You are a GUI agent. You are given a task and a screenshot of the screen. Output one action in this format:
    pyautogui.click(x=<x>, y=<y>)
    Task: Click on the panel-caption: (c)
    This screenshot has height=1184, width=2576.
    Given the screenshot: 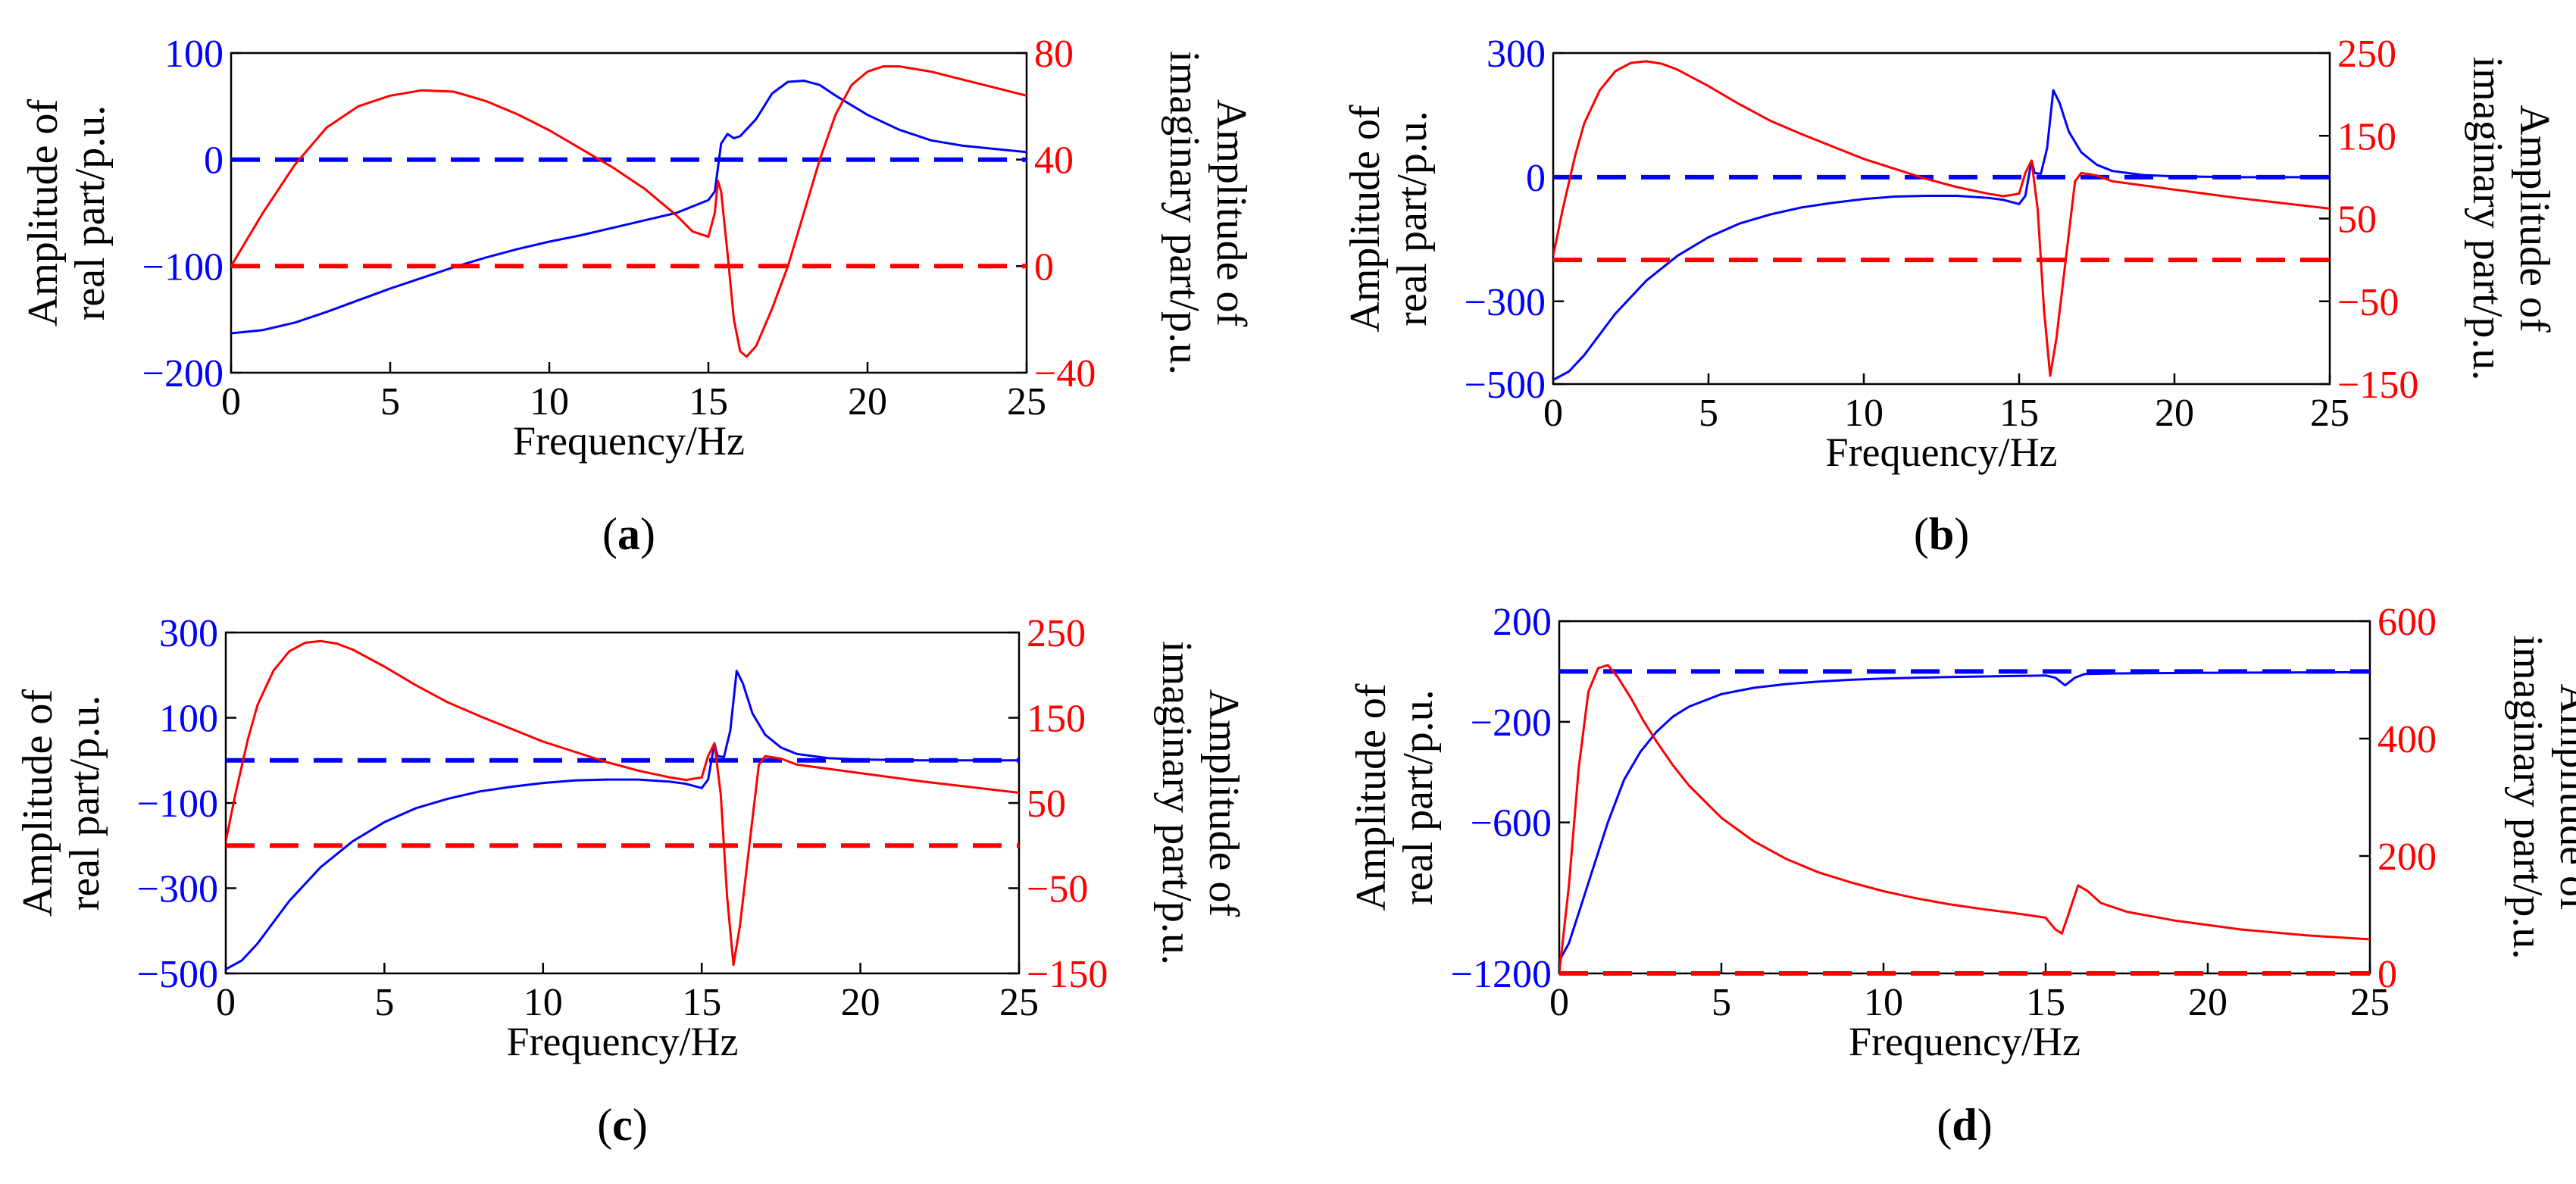 What is the action you would take?
    pyautogui.click(x=623, y=1125)
    